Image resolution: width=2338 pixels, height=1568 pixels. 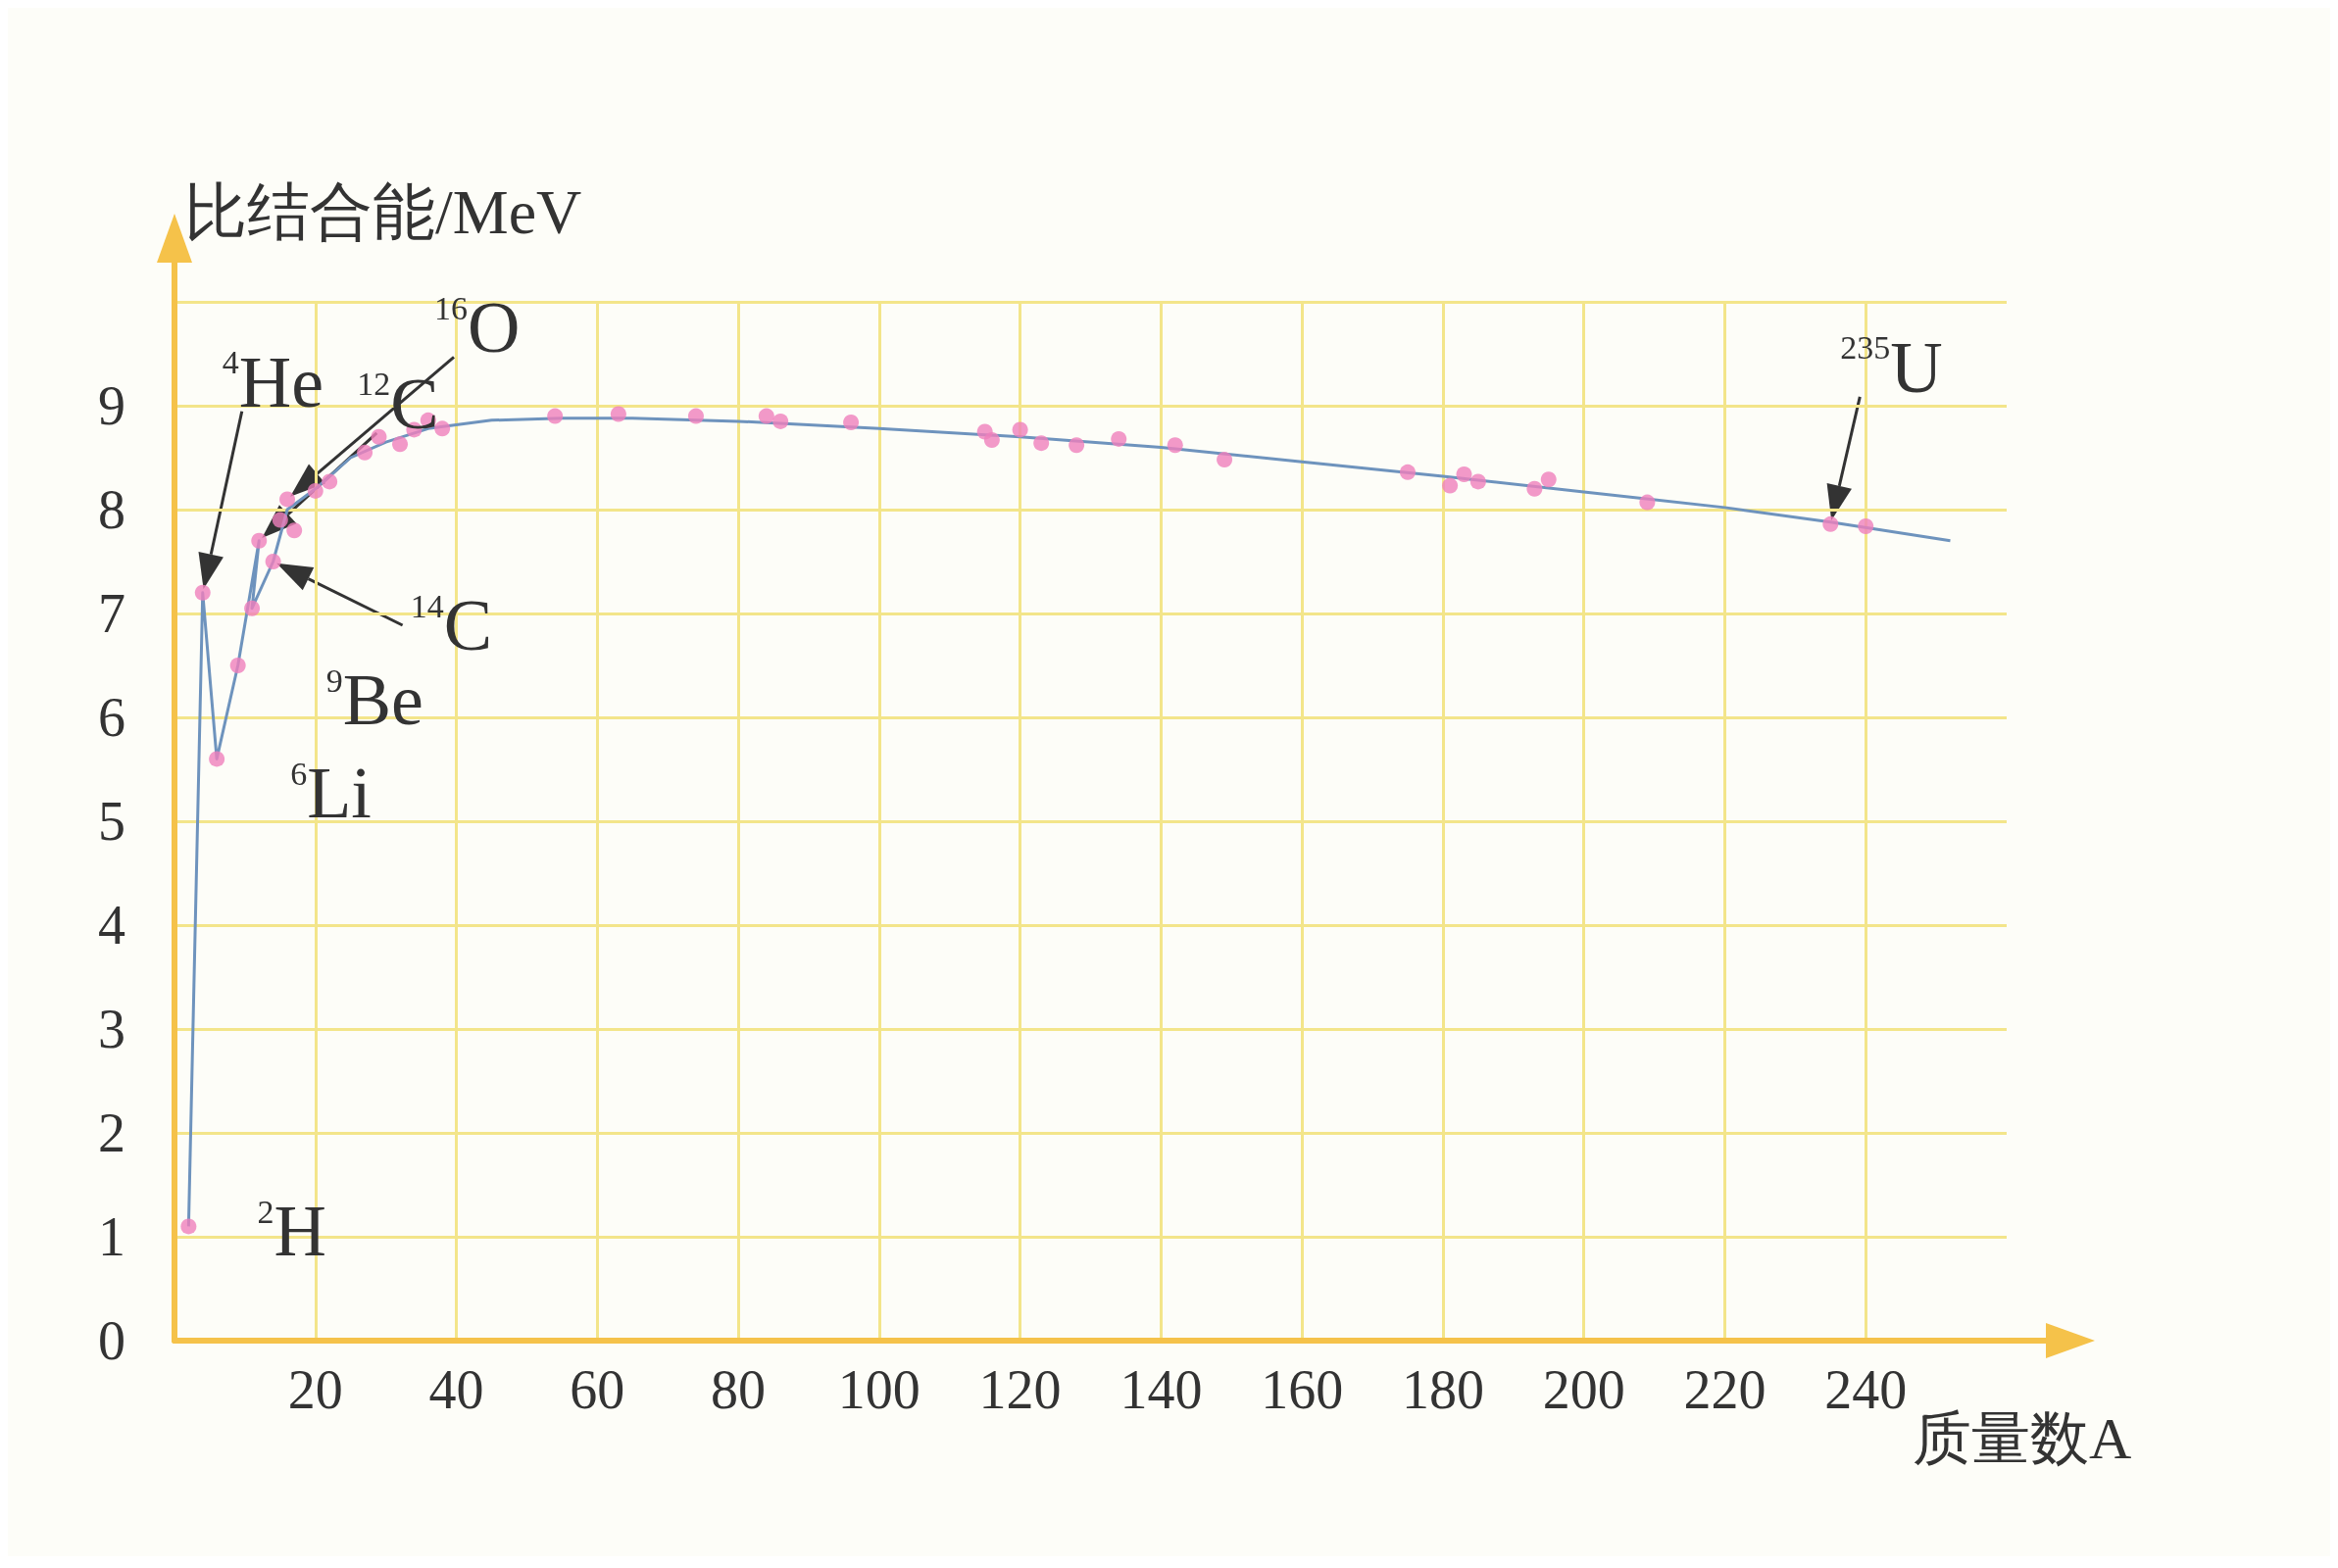 I want to click on x-tick-label: 200, so click(x=1583, y=1389).